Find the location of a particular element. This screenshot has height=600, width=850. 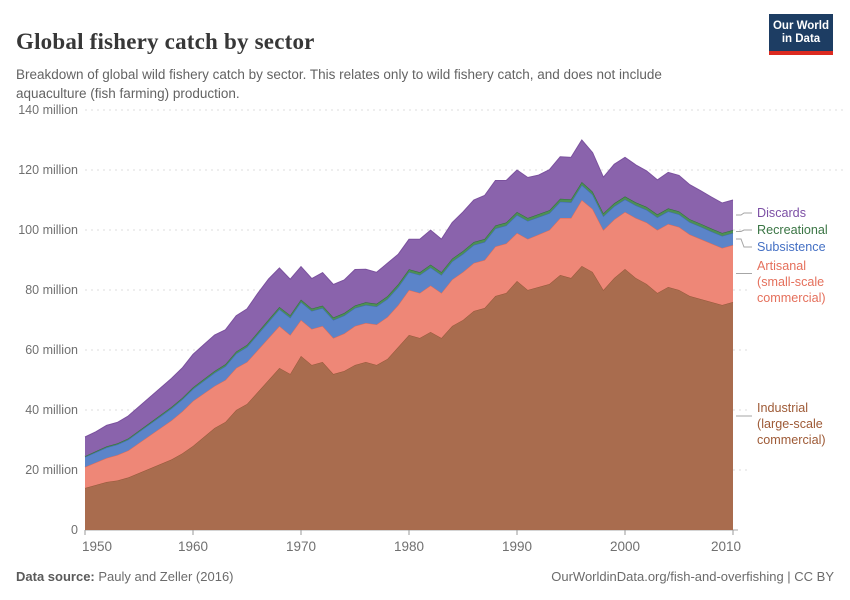

data-source: Data source: Pauly and Zeller (2016) is located at coordinates (125, 576).